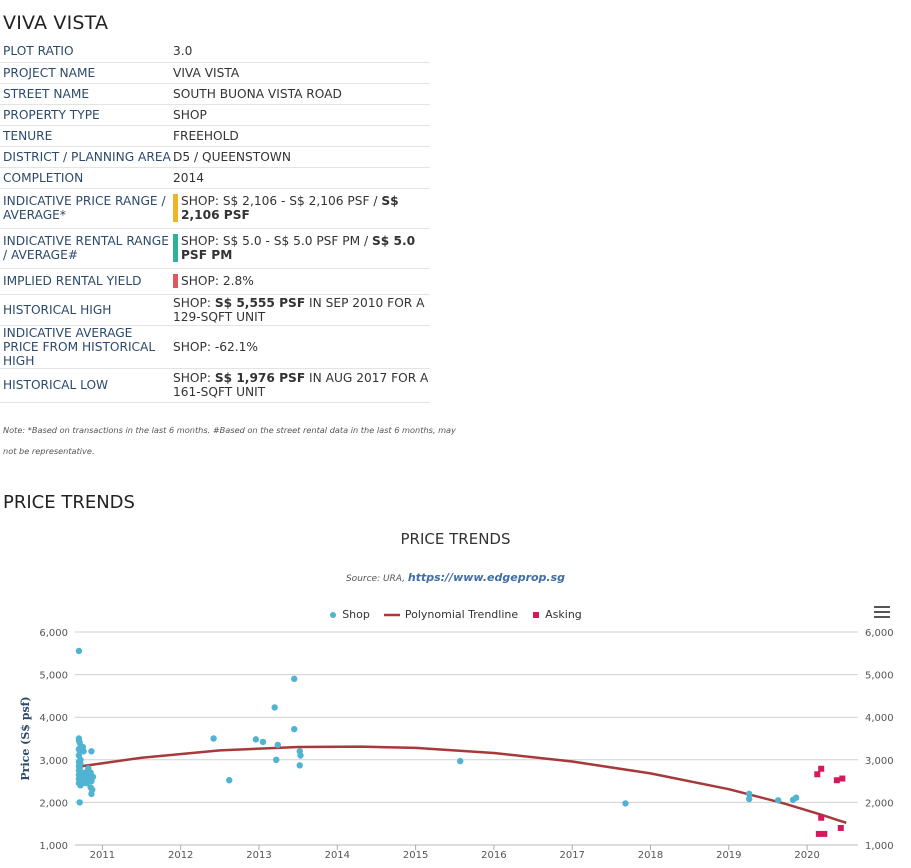 The height and width of the screenshot is (868, 911). What do you see at coordinates (85, 248) in the screenshot?
I see `info-key: INDICATIVE RENTAL RANGE / AVERAGE#` at bounding box center [85, 248].